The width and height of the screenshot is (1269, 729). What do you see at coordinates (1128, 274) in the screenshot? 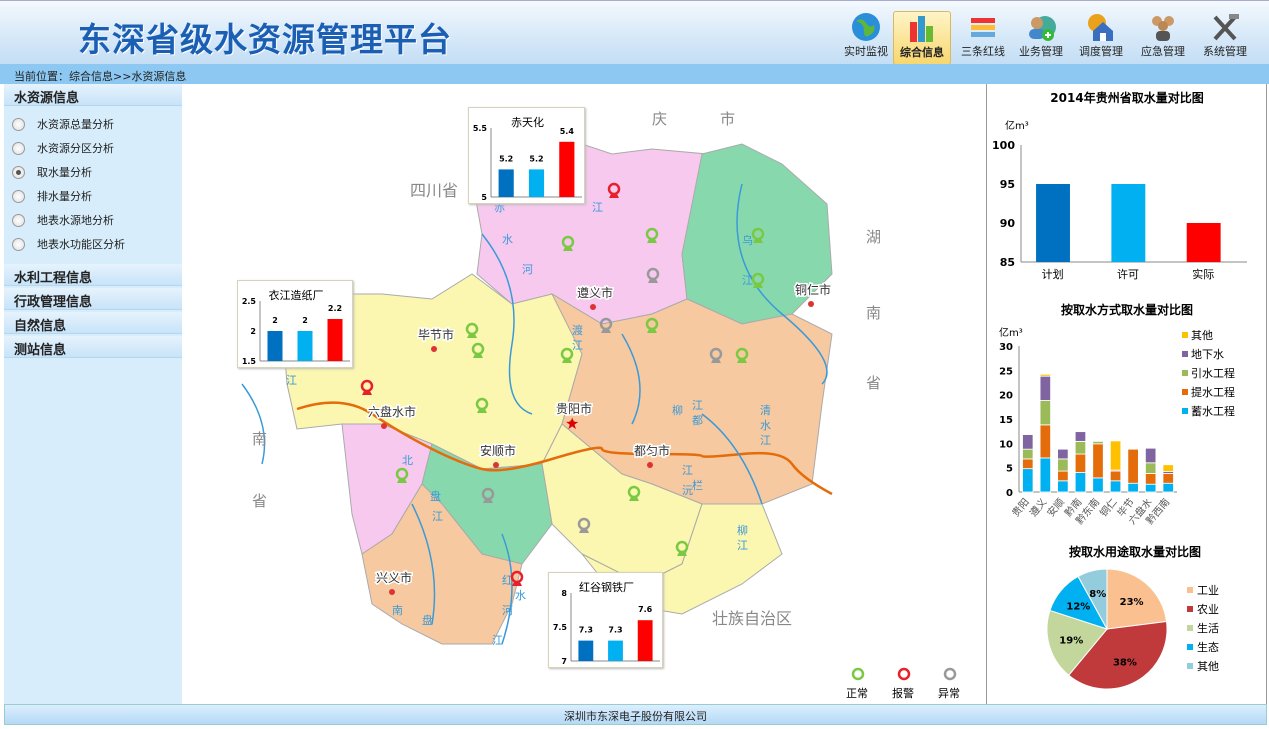
I see `x-tick: 许可` at bounding box center [1128, 274].